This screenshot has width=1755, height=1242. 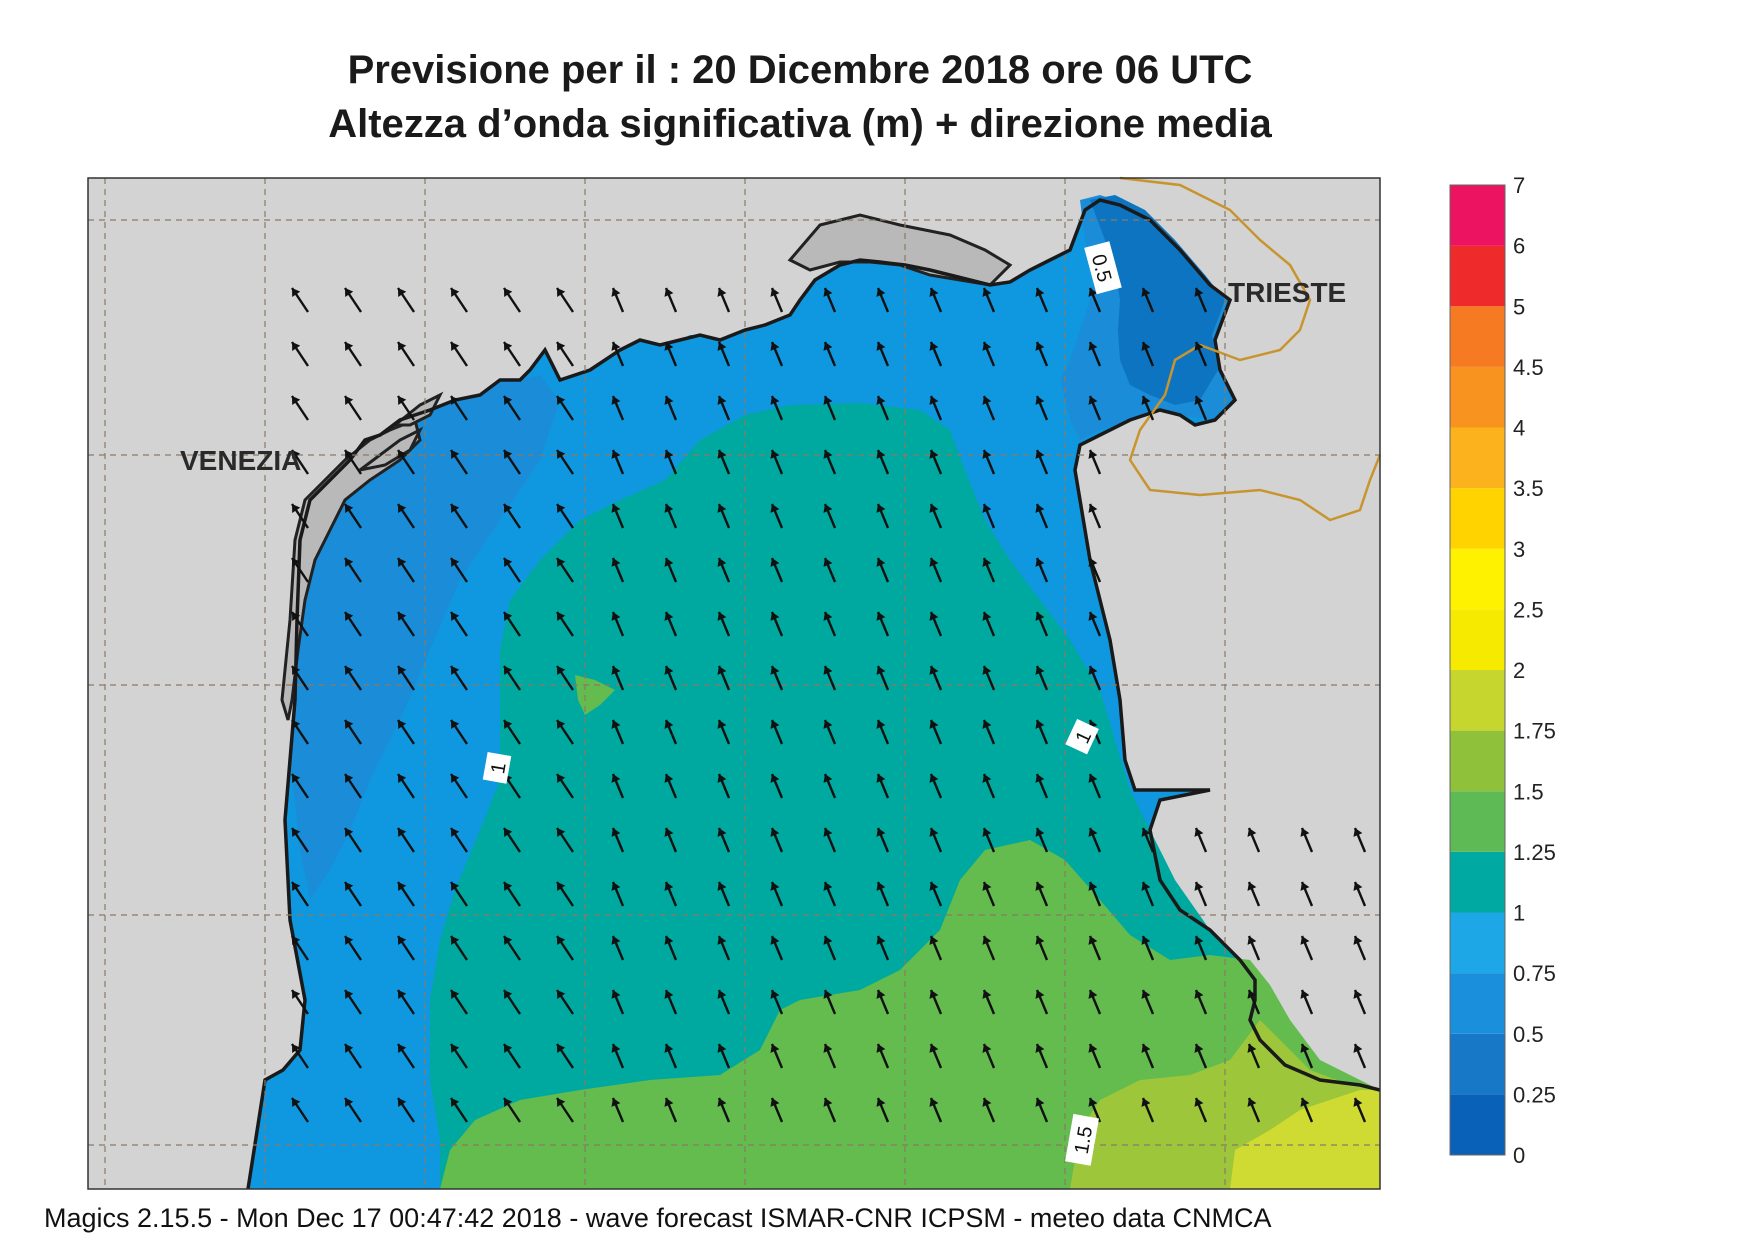 What do you see at coordinates (1519, 428) in the screenshot?
I see `colorbar-tick-label: 4` at bounding box center [1519, 428].